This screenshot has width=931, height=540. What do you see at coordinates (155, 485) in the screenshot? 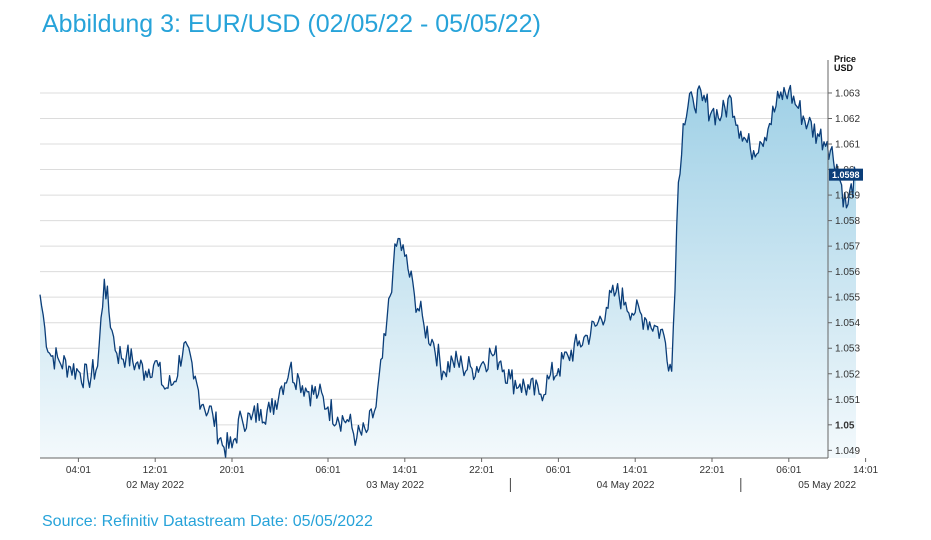
I see `x-date-label: 02 May 2022` at bounding box center [155, 485].